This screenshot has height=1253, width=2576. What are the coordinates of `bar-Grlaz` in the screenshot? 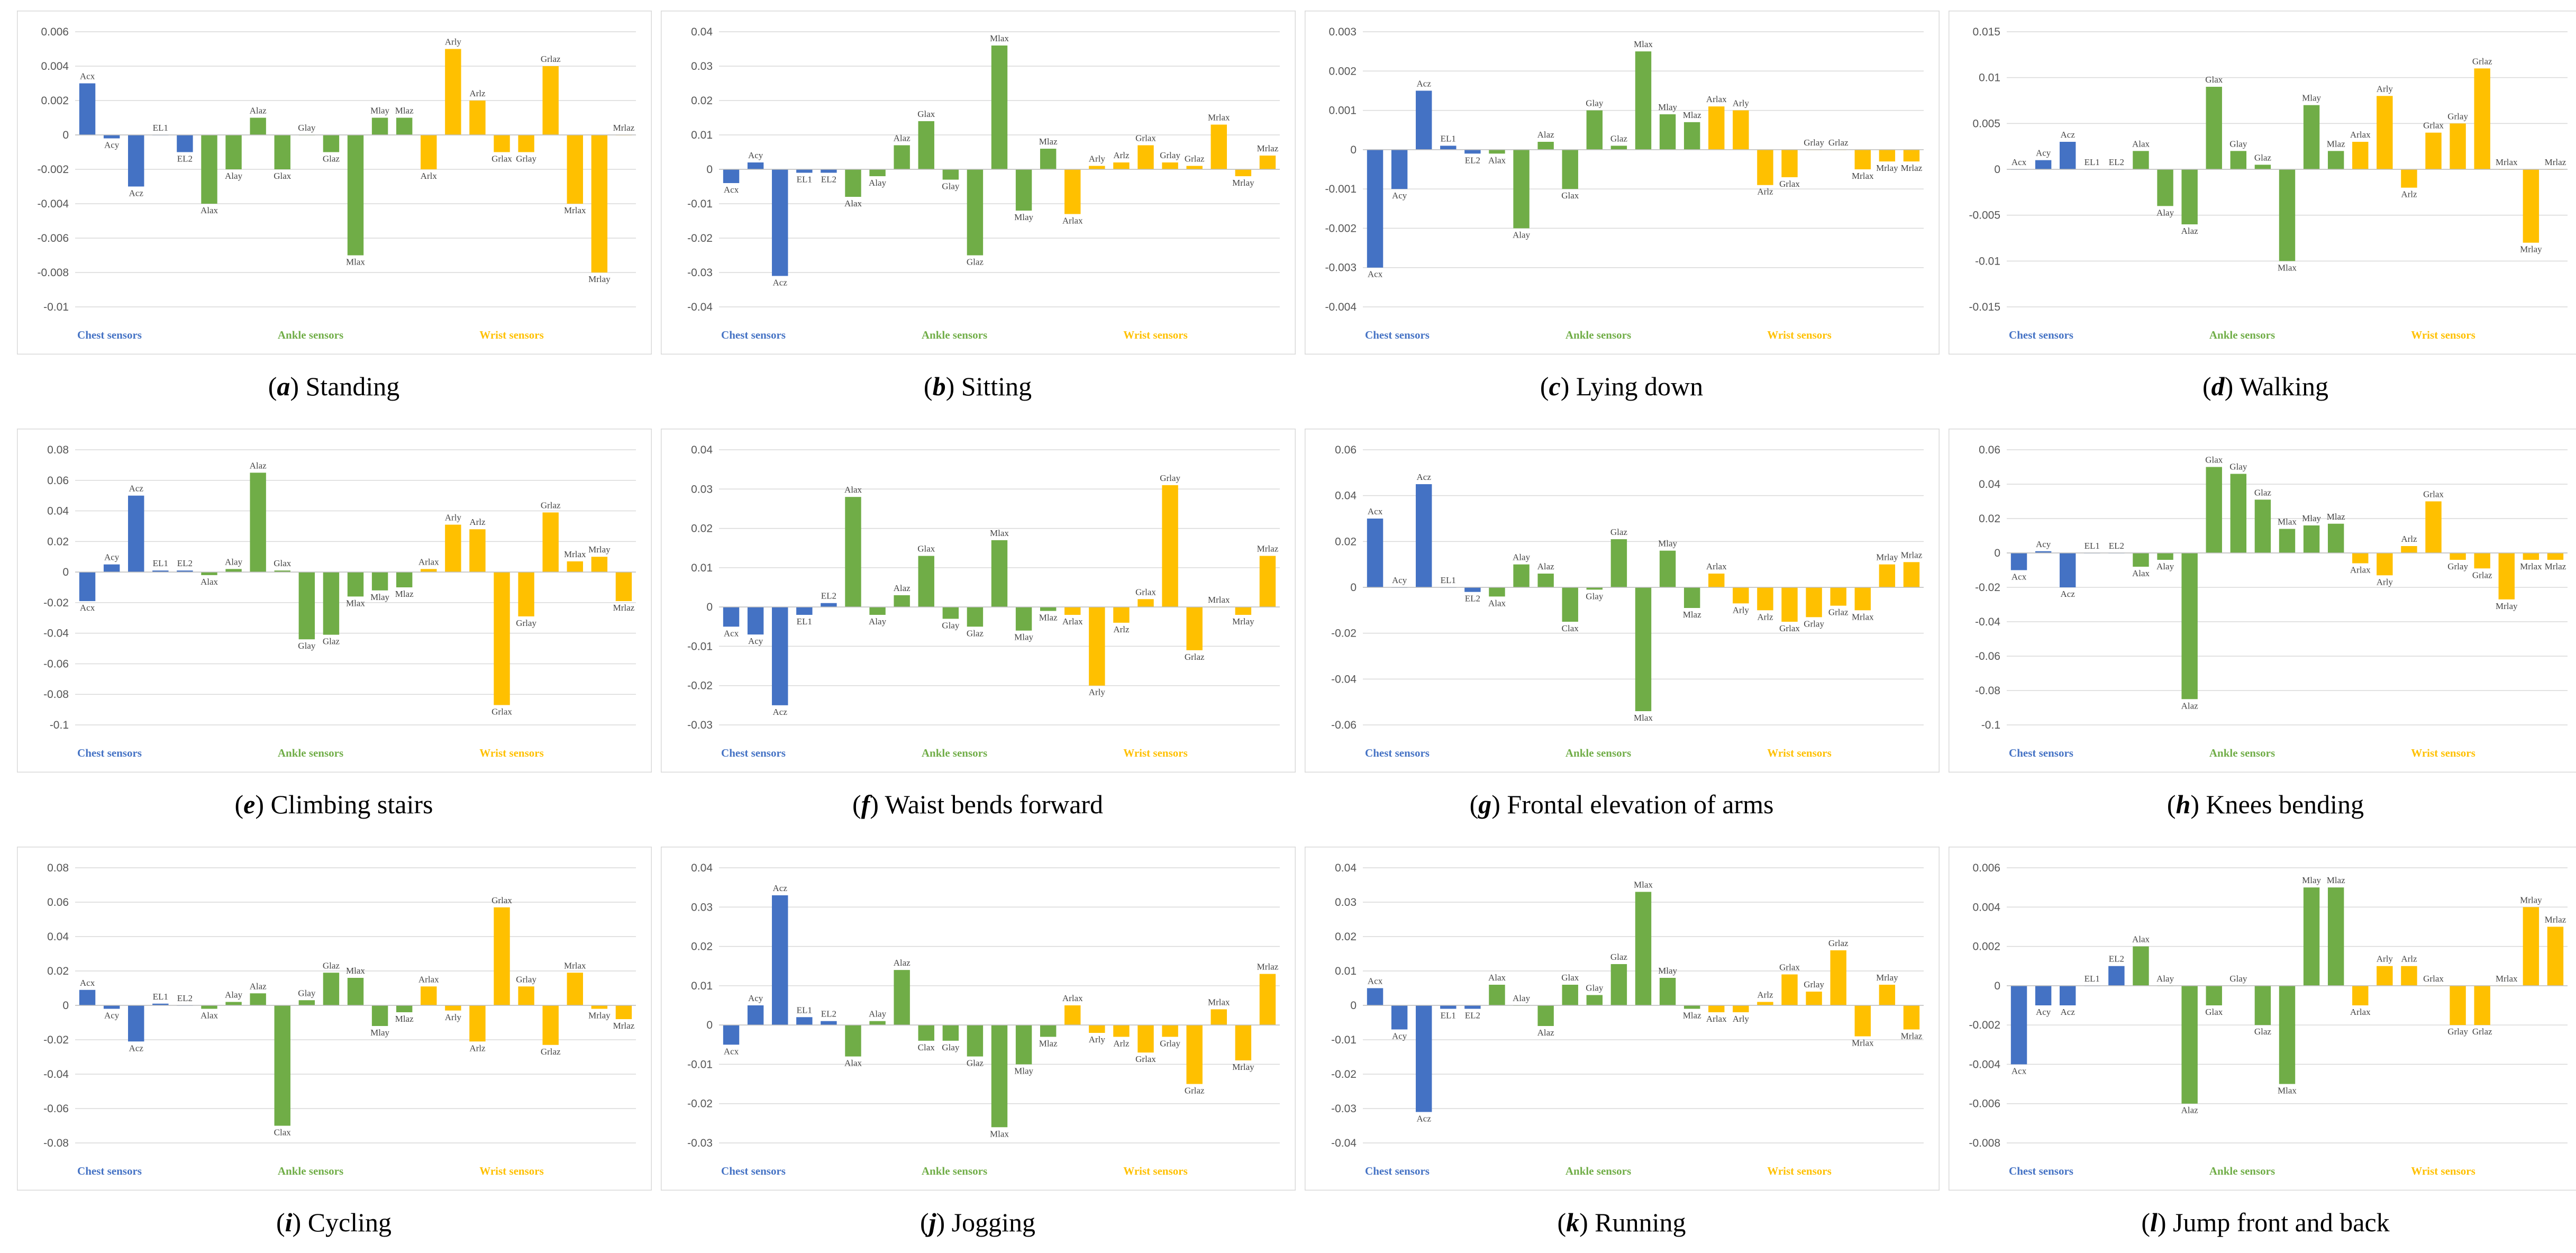 It's located at (1194, 1054).